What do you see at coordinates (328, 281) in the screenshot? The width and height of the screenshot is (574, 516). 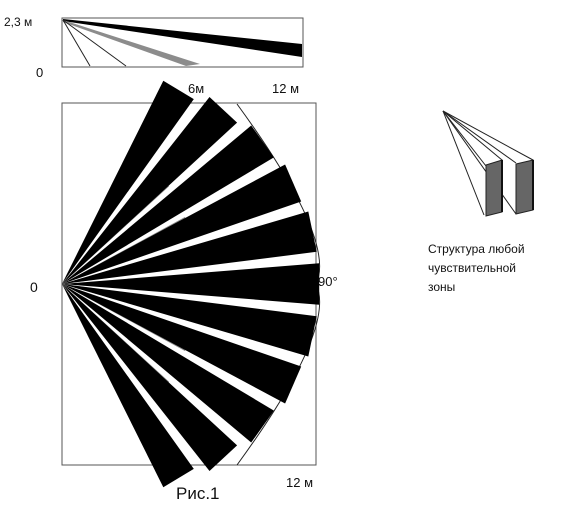 I see `angle-label: 90°` at bounding box center [328, 281].